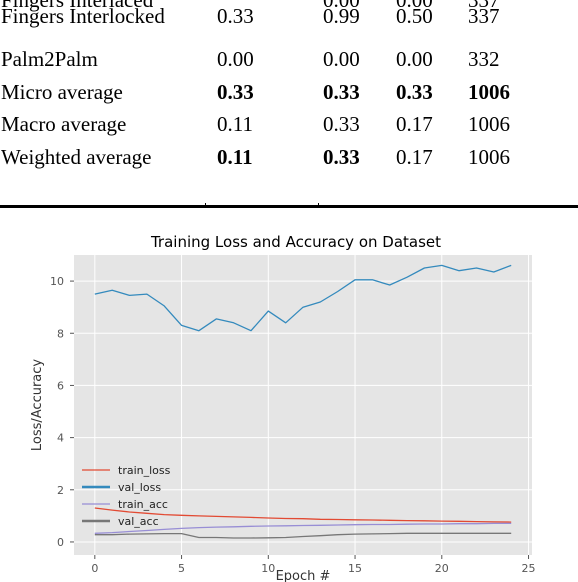  Describe the element at coordinates (303, 515) in the screenshot. I see `series-line-train-loss` at that location.